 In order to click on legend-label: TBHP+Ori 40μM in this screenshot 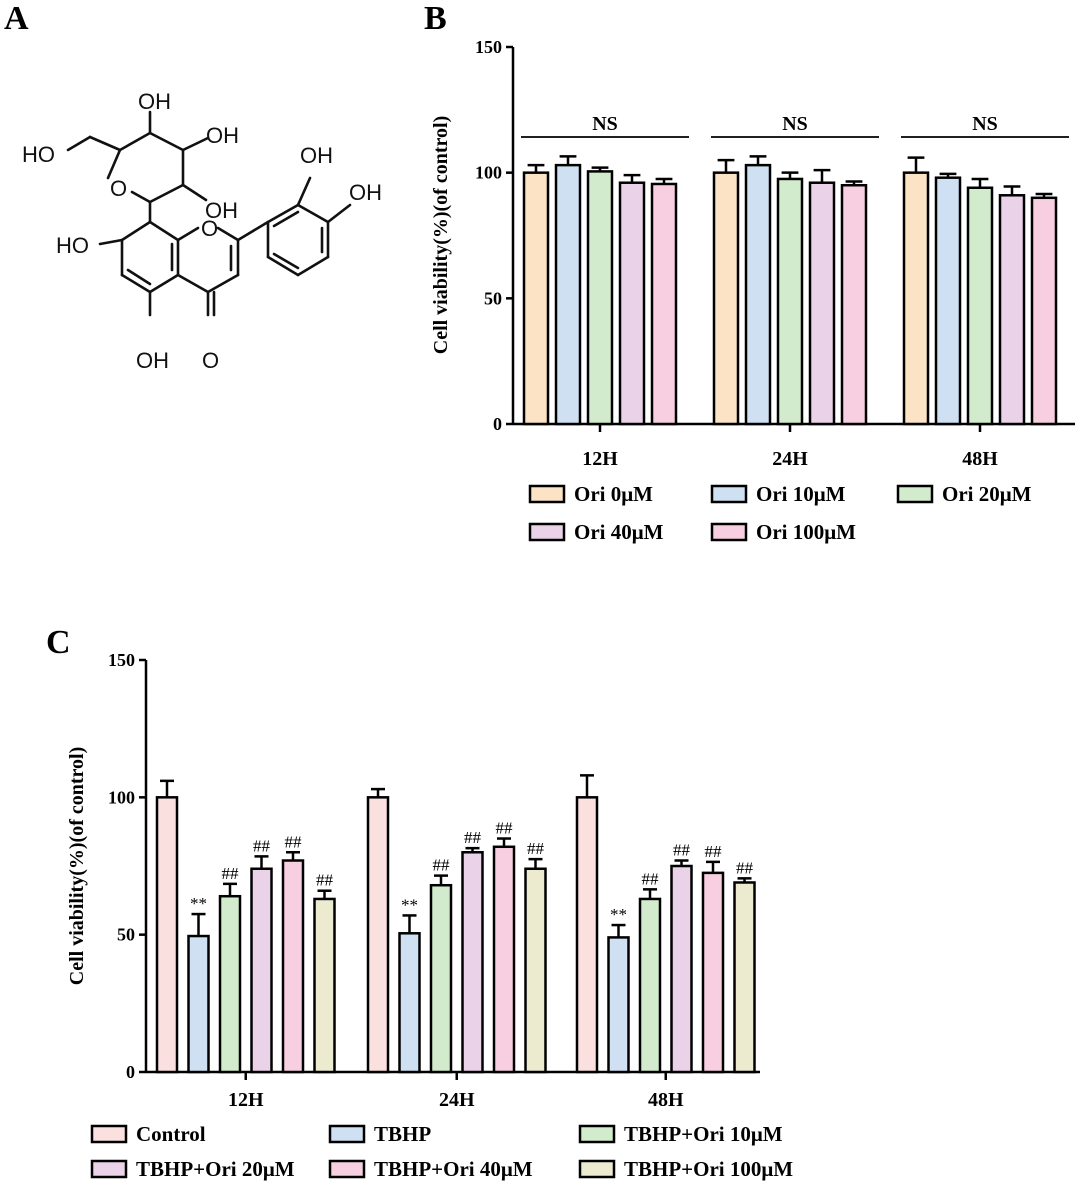, I will do `click(453, 1169)`.